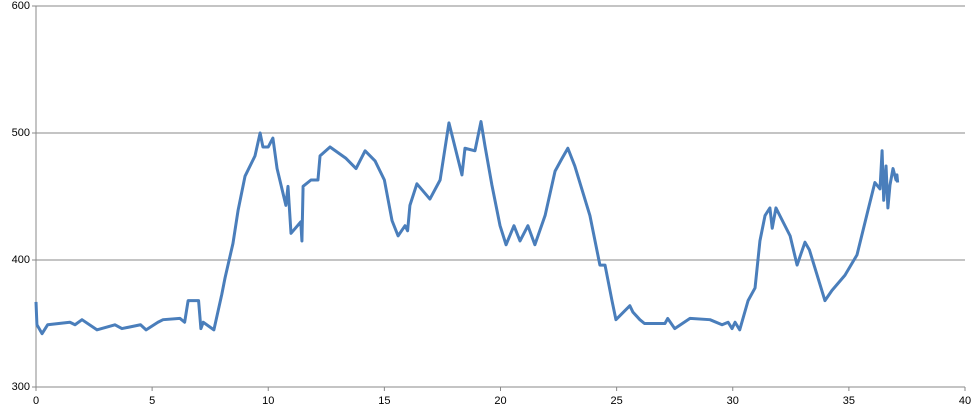 This screenshot has height=415, width=973. I want to click on y-tick-label: 500, so click(21, 133).